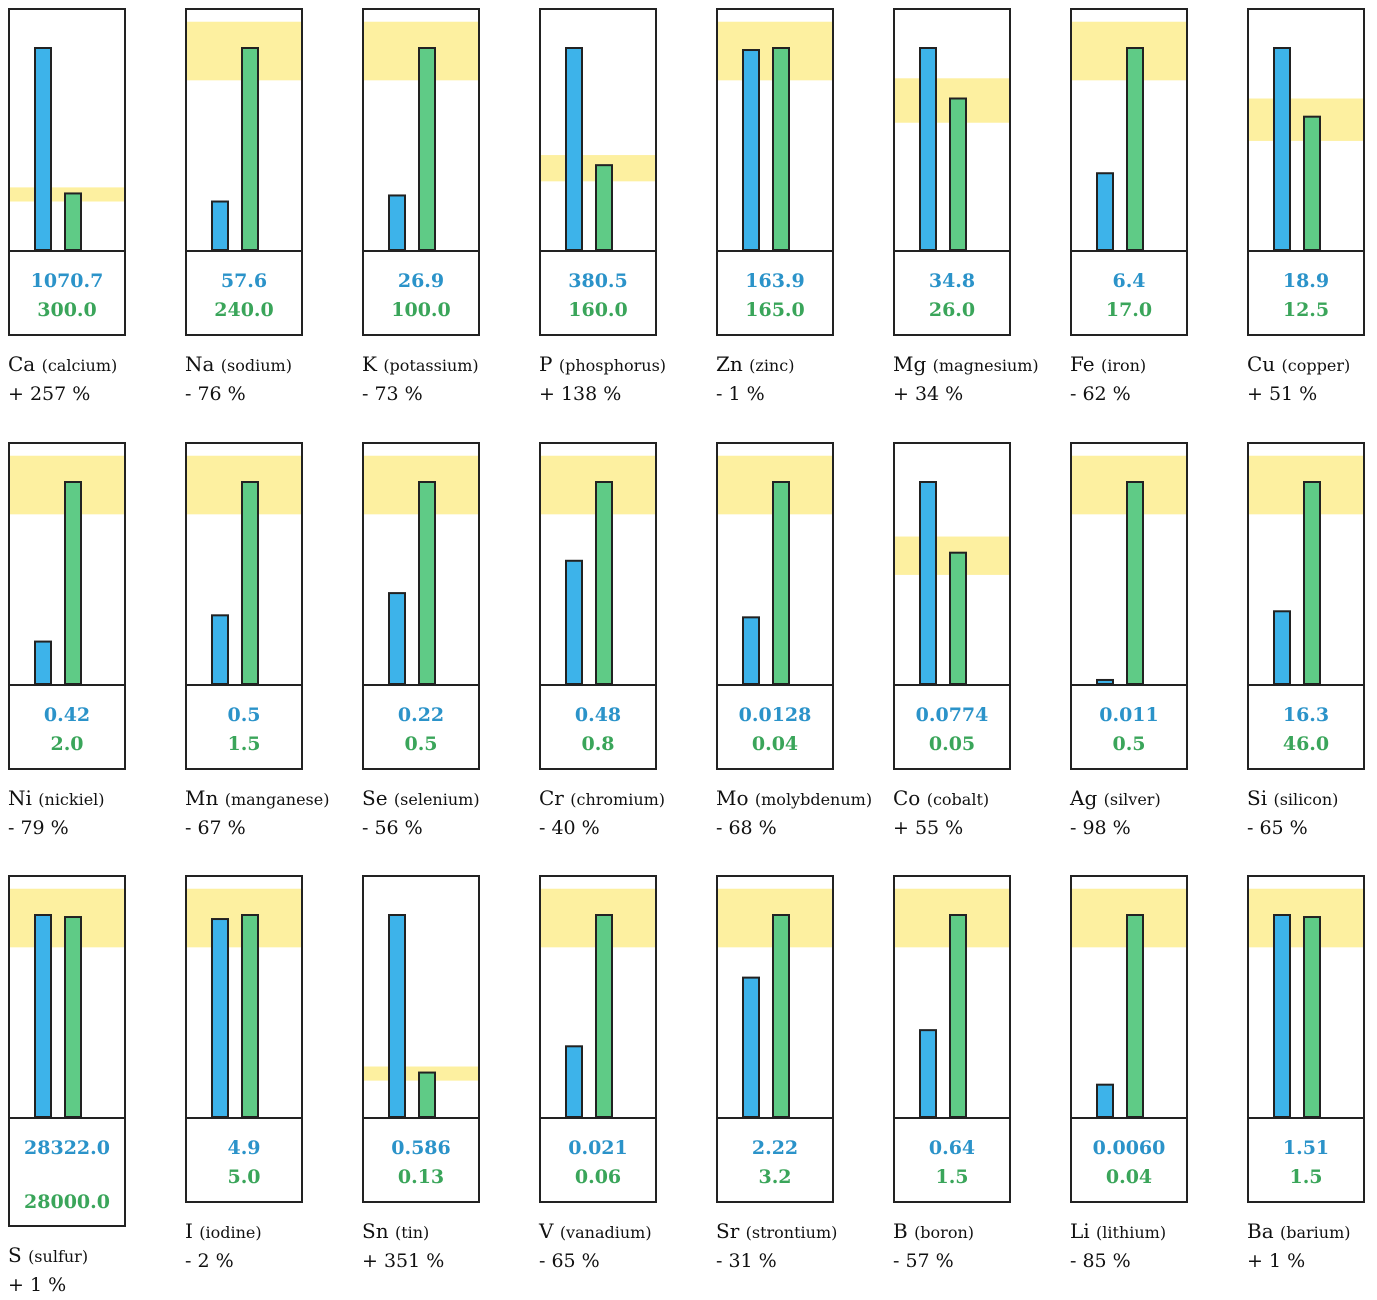  Describe the element at coordinates (271, 1246) in the screenshot. I see `element-caption: I (iodine) - 2 %` at that location.